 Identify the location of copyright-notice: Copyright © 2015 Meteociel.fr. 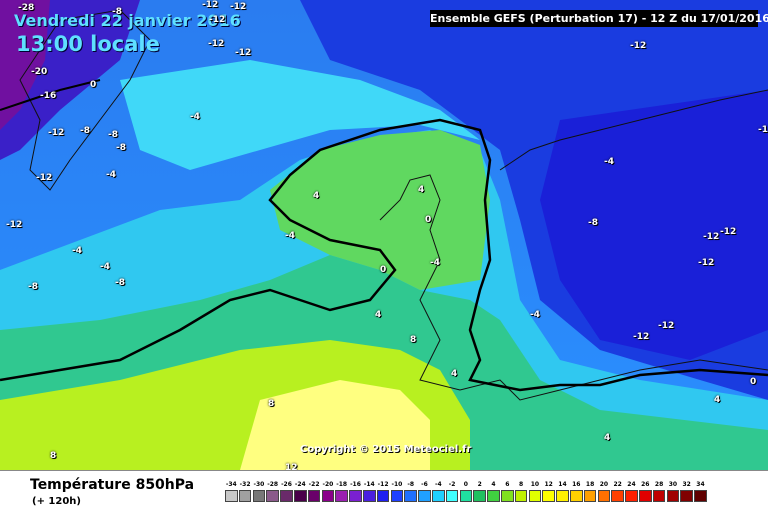
(386, 449).